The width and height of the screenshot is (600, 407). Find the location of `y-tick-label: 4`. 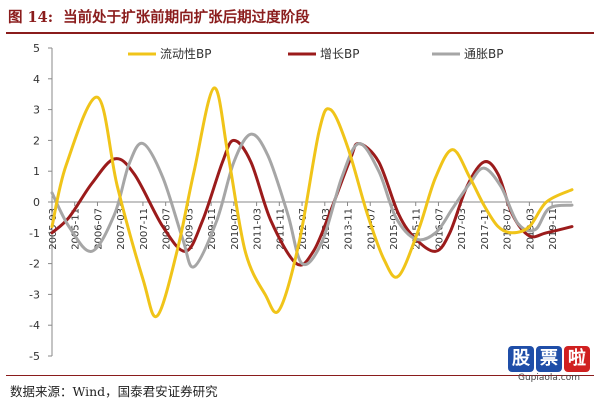

y-tick-label: 4 is located at coordinates (36, 79).